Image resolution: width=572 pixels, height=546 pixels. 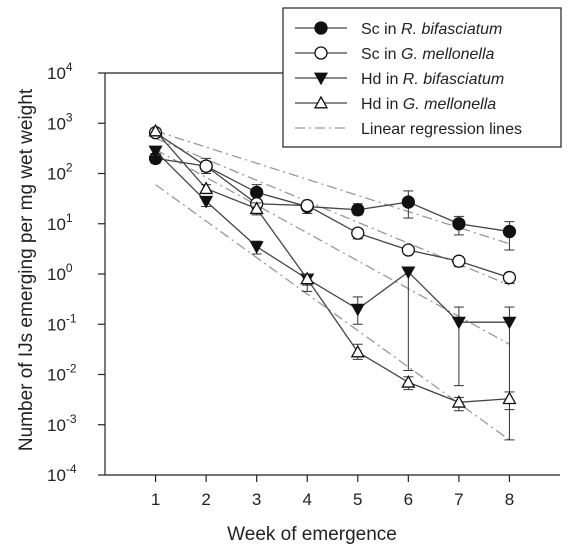 I want to click on x-tick-label: 8, so click(x=509, y=499).